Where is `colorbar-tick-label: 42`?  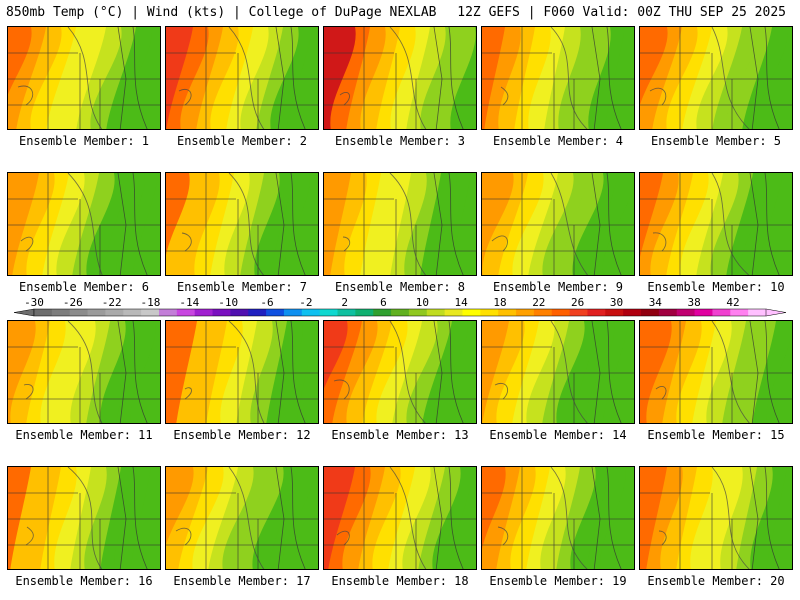 colorbar-tick-label: 42 is located at coordinates (732, 302).